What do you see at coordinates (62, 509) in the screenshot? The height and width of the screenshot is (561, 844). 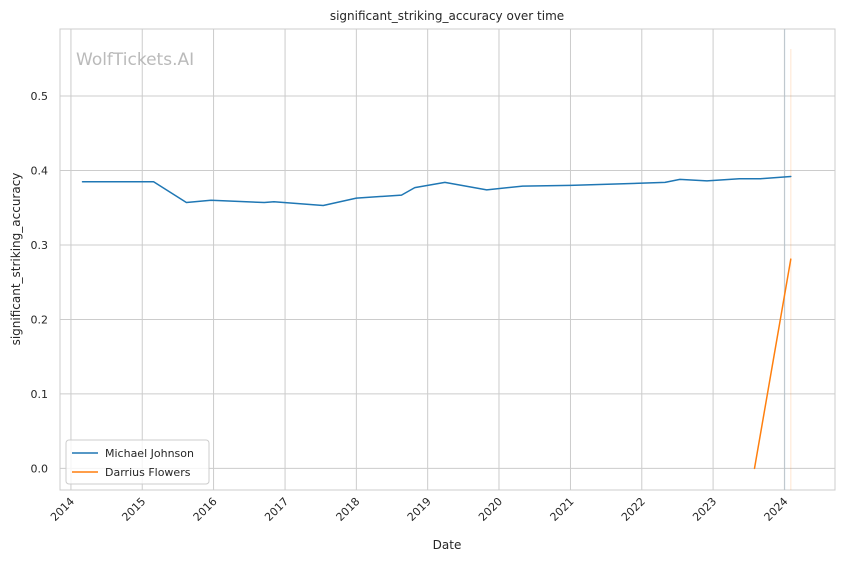 I see `x-tick-label-2014: 2014` at bounding box center [62, 509].